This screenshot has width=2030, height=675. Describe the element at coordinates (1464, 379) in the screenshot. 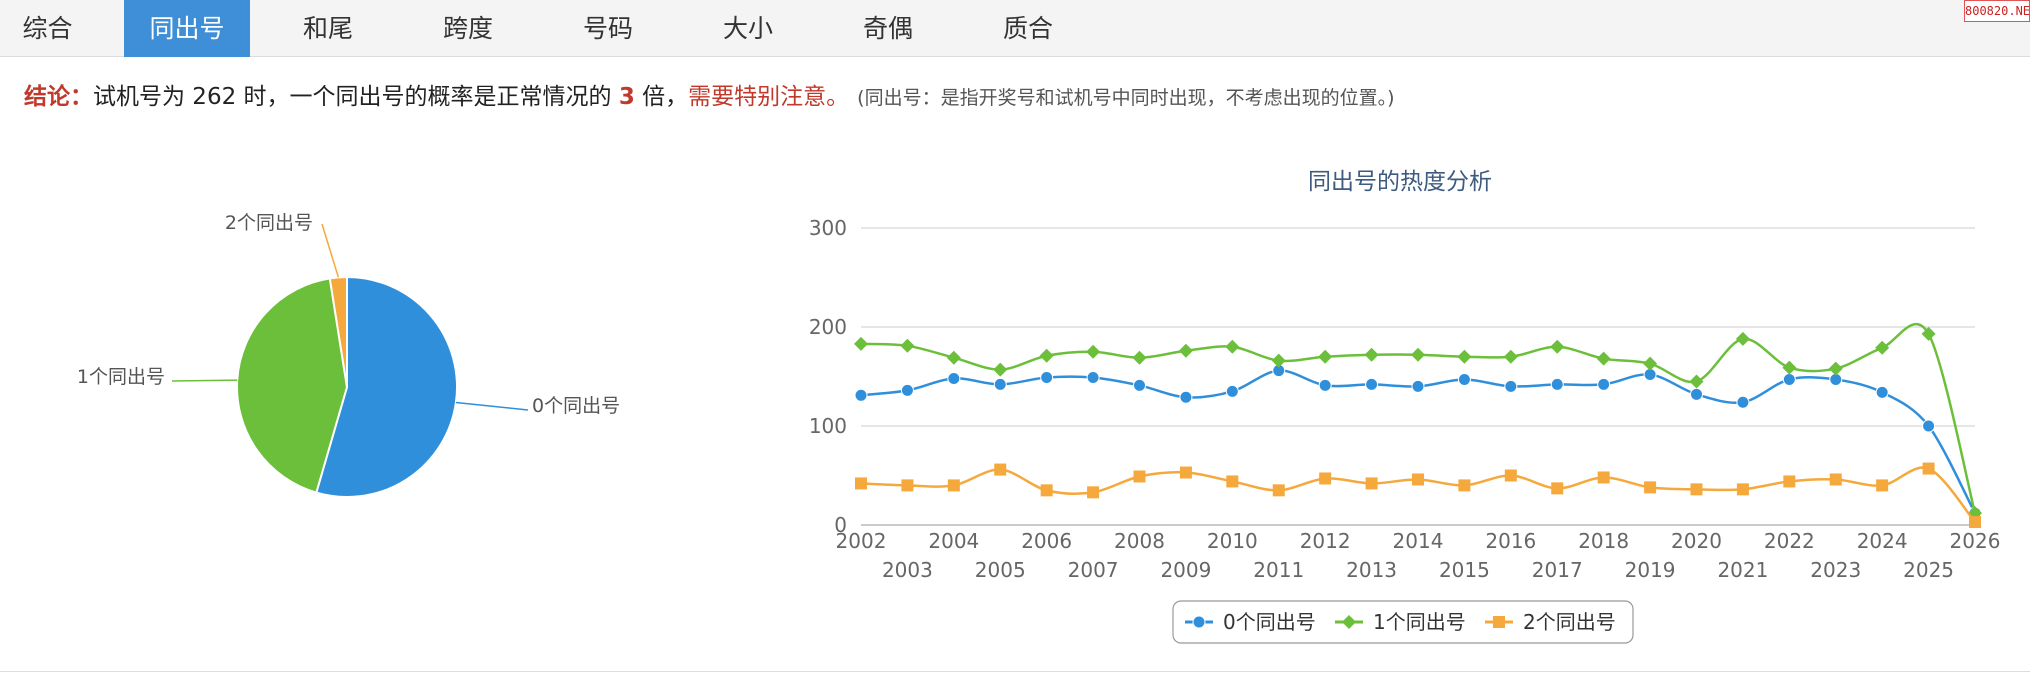

I see `point-s0-2015` at that location.